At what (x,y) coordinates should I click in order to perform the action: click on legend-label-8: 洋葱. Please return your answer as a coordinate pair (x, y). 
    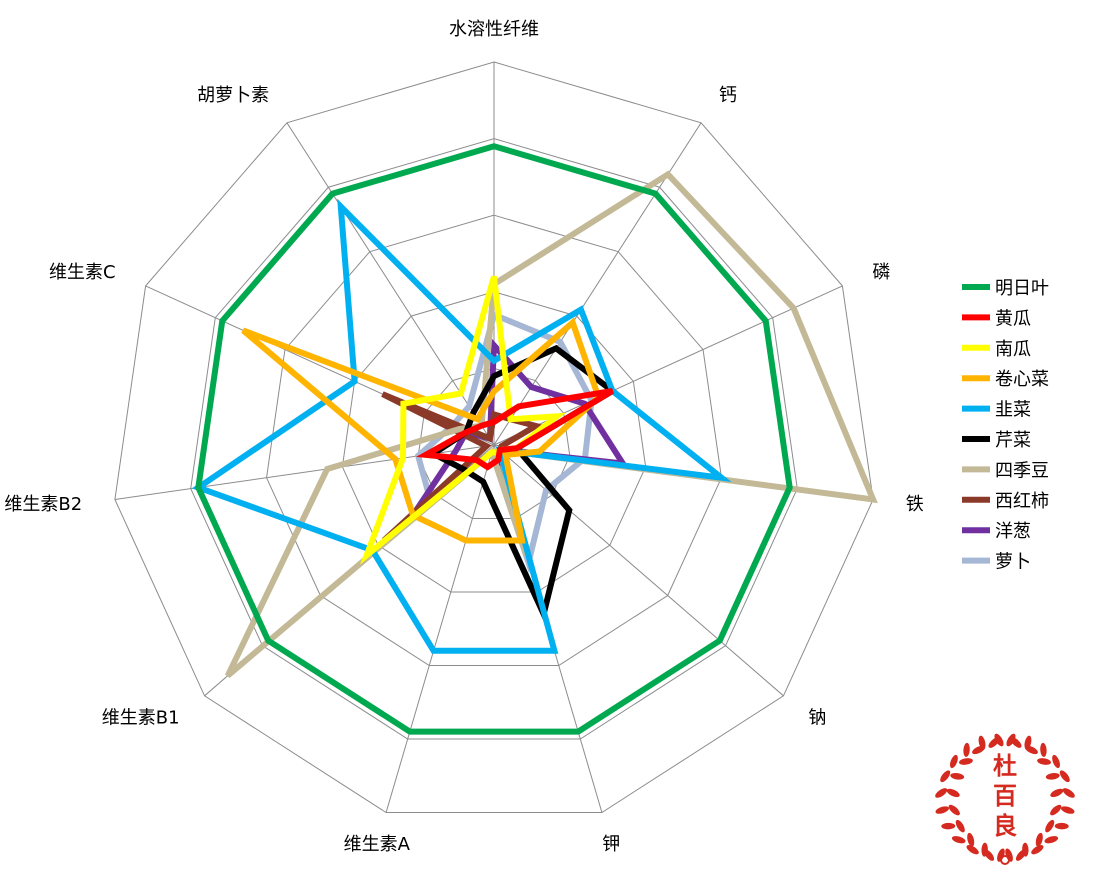
    Looking at the image, I should click on (1013, 531).